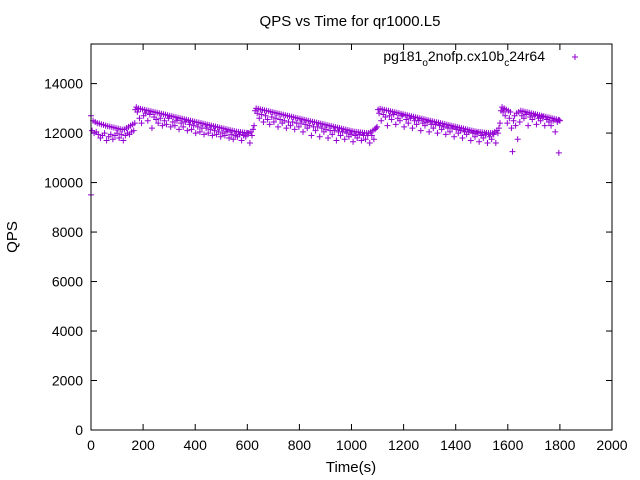 Image resolution: width=640 pixels, height=480 pixels. Describe the element at coordinates (196, 445) in the screenshot. I see `x-tick-label: 400` at that location.